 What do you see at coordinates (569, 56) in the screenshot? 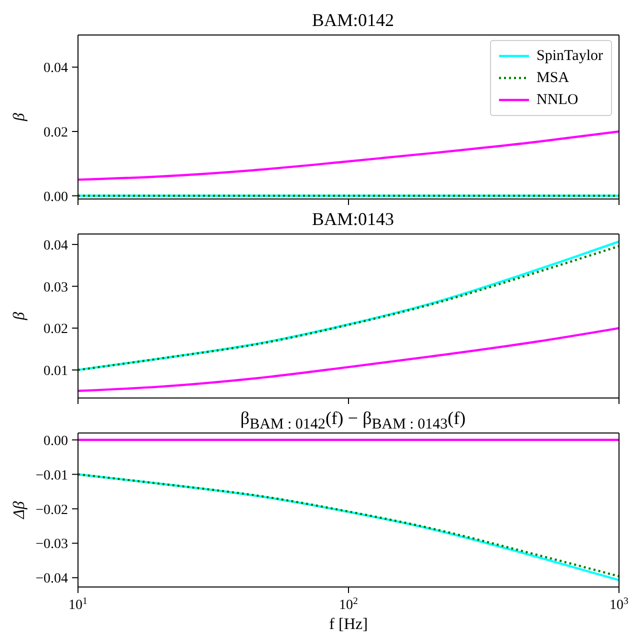
I see `legend-label: SpinTaylor` at bounding box center [569, 56].